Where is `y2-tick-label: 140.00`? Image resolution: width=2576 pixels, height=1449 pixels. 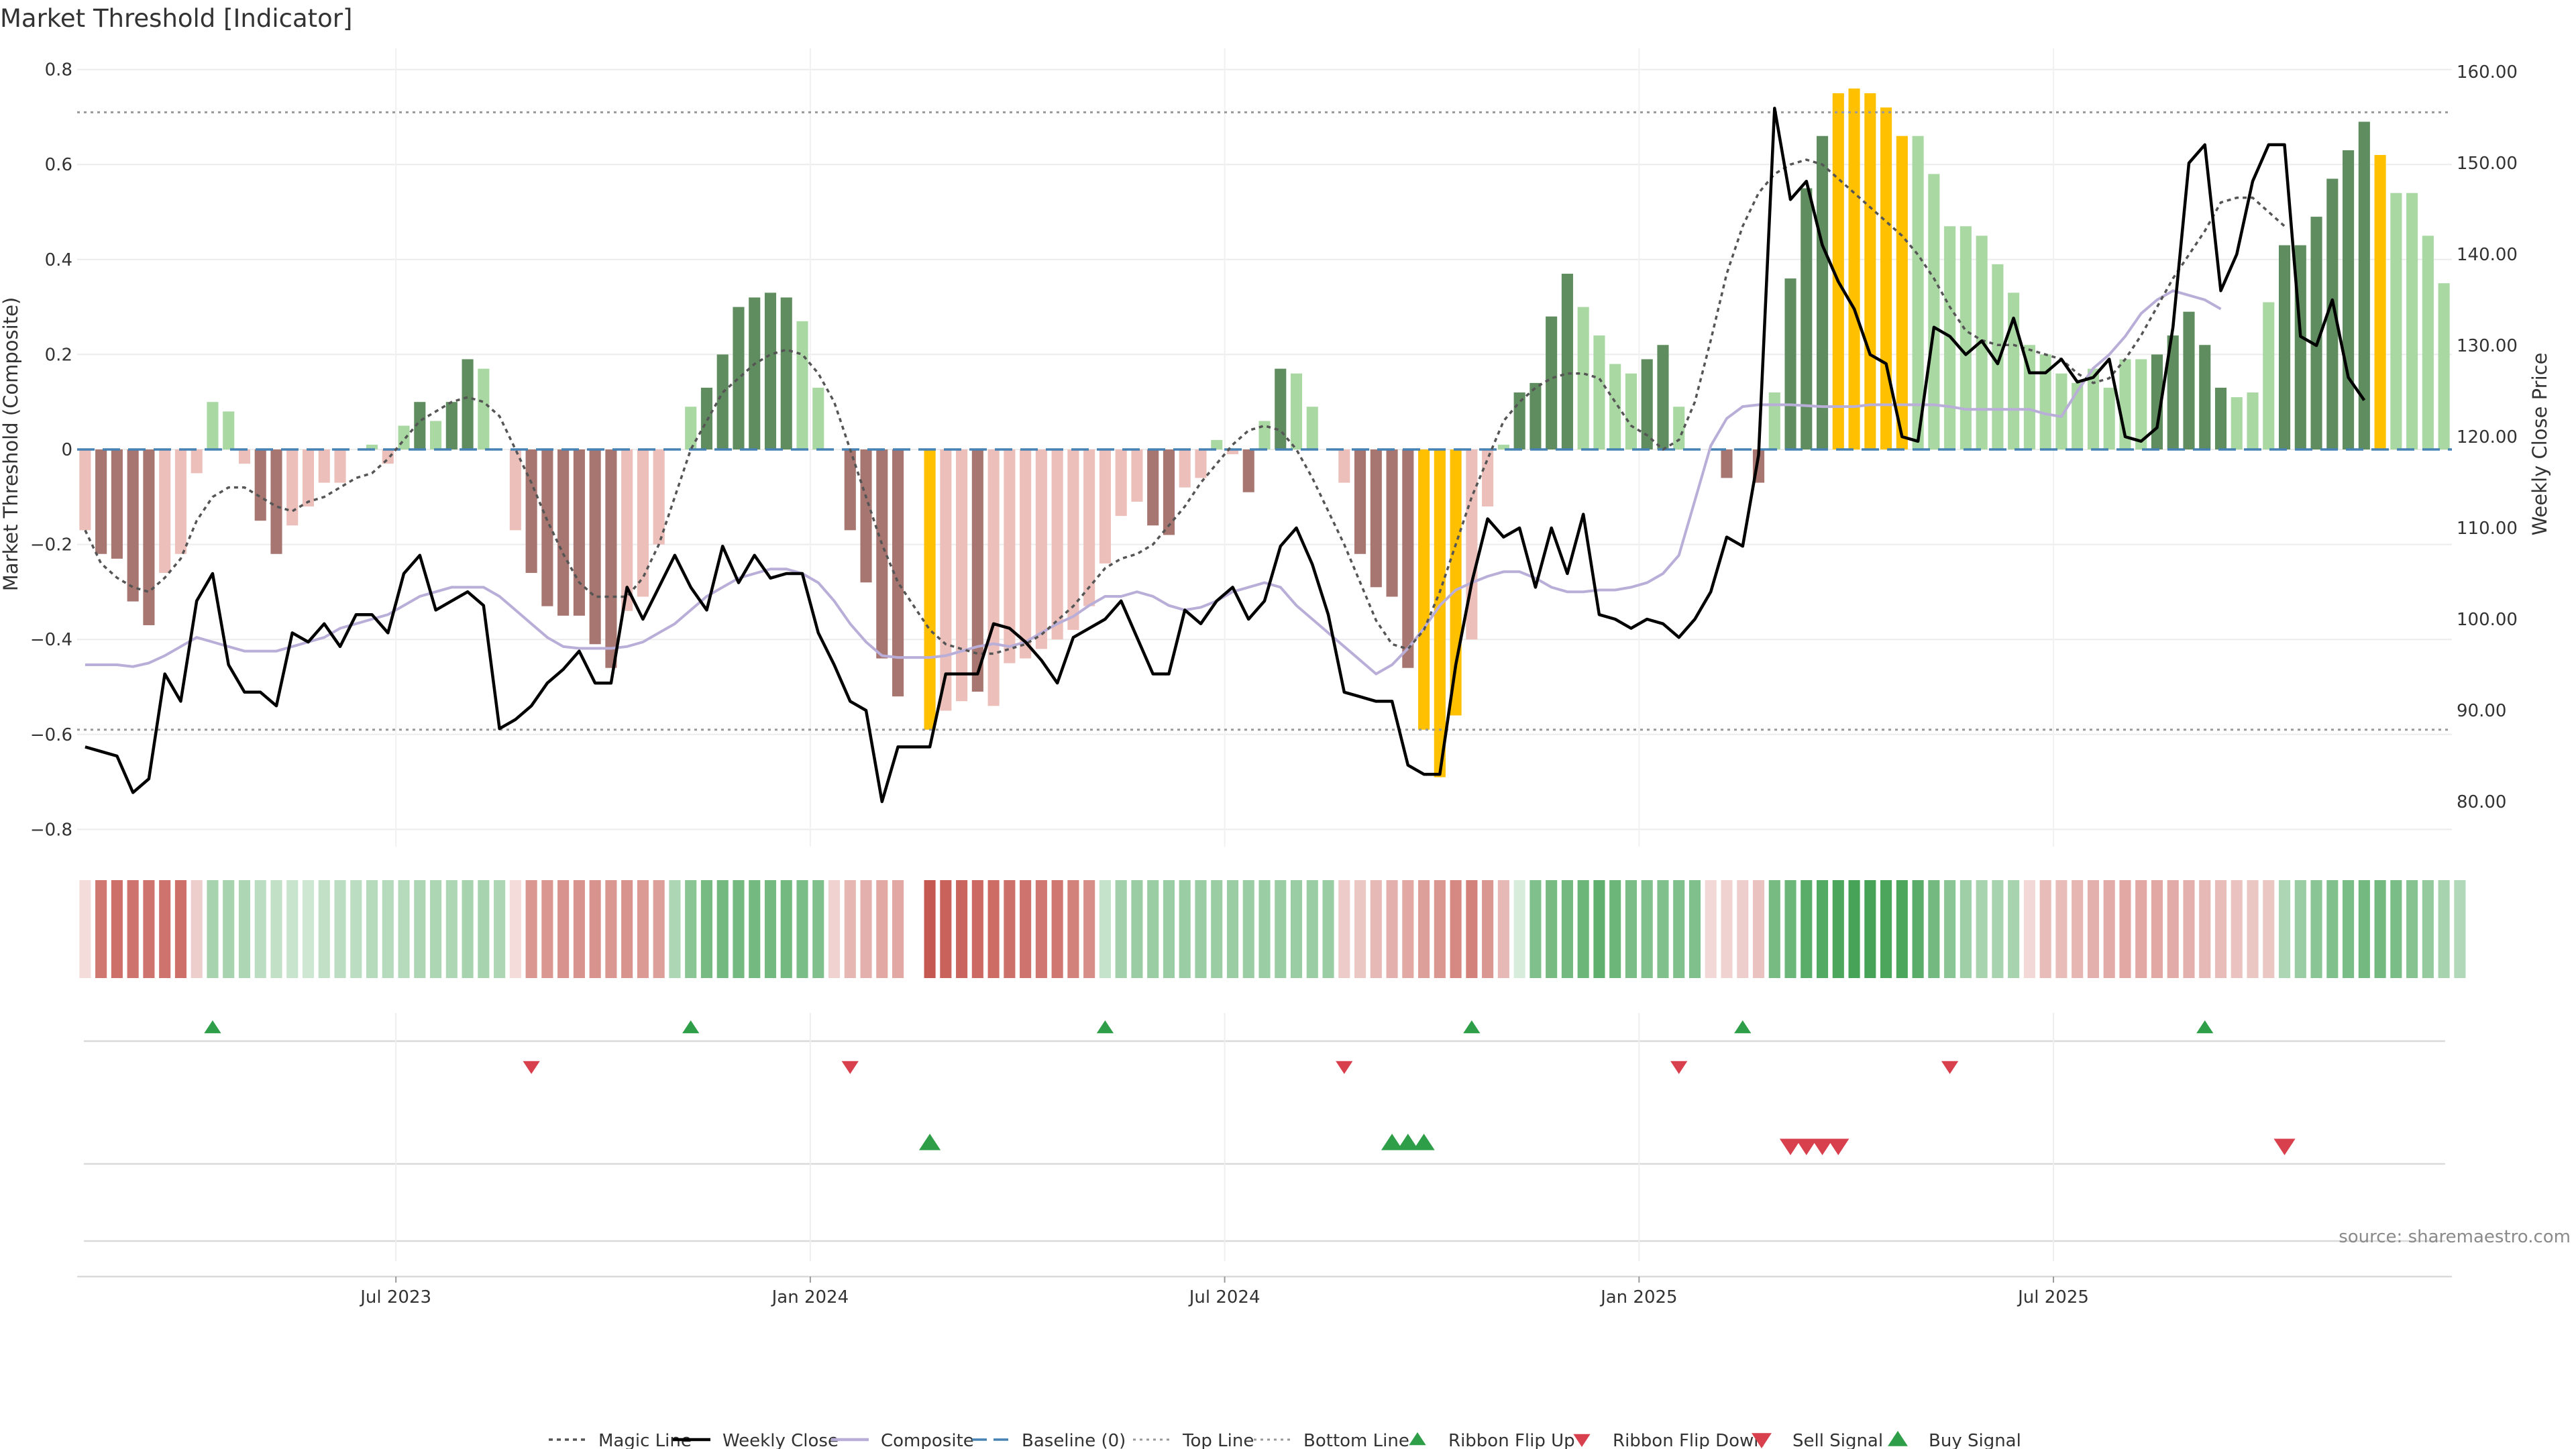 y2-tick-label: 140.00 is located at coordinates (2487, 255).